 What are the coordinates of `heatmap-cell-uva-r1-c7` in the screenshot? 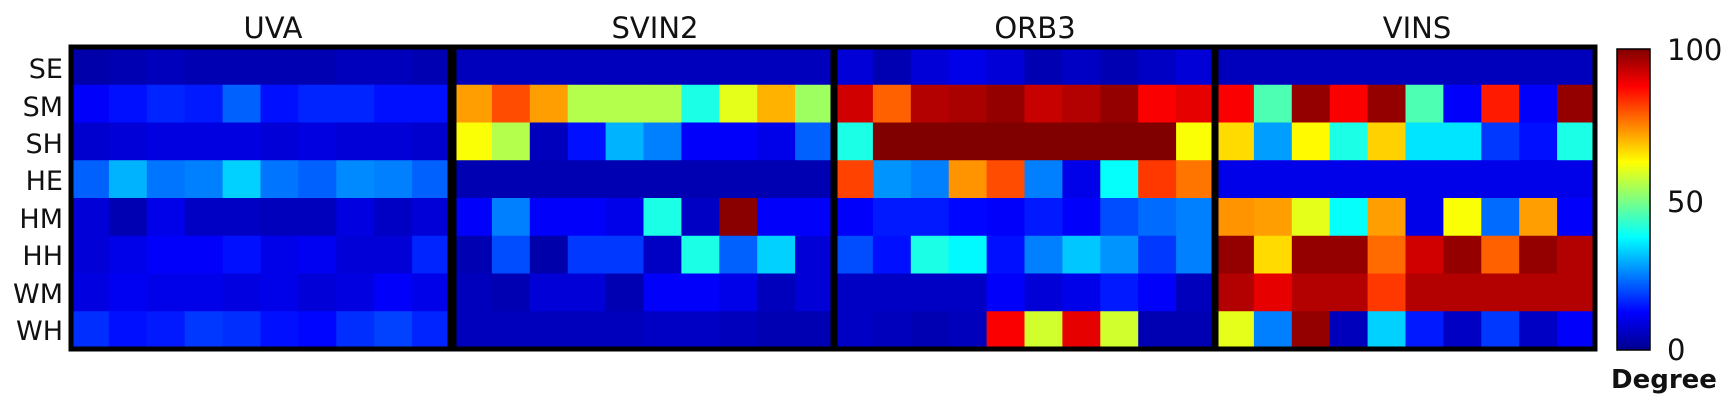 It's located at (355, 104).